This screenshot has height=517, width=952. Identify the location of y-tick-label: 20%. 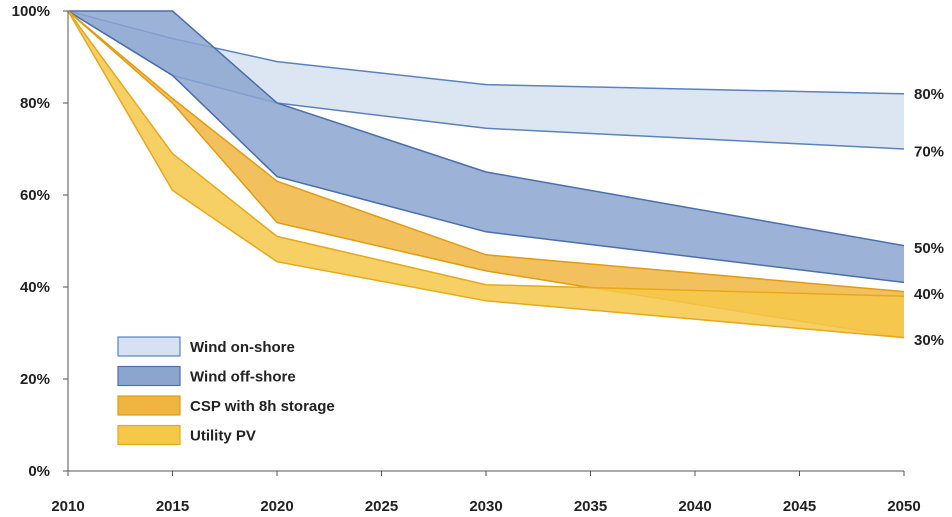
(35, 379).